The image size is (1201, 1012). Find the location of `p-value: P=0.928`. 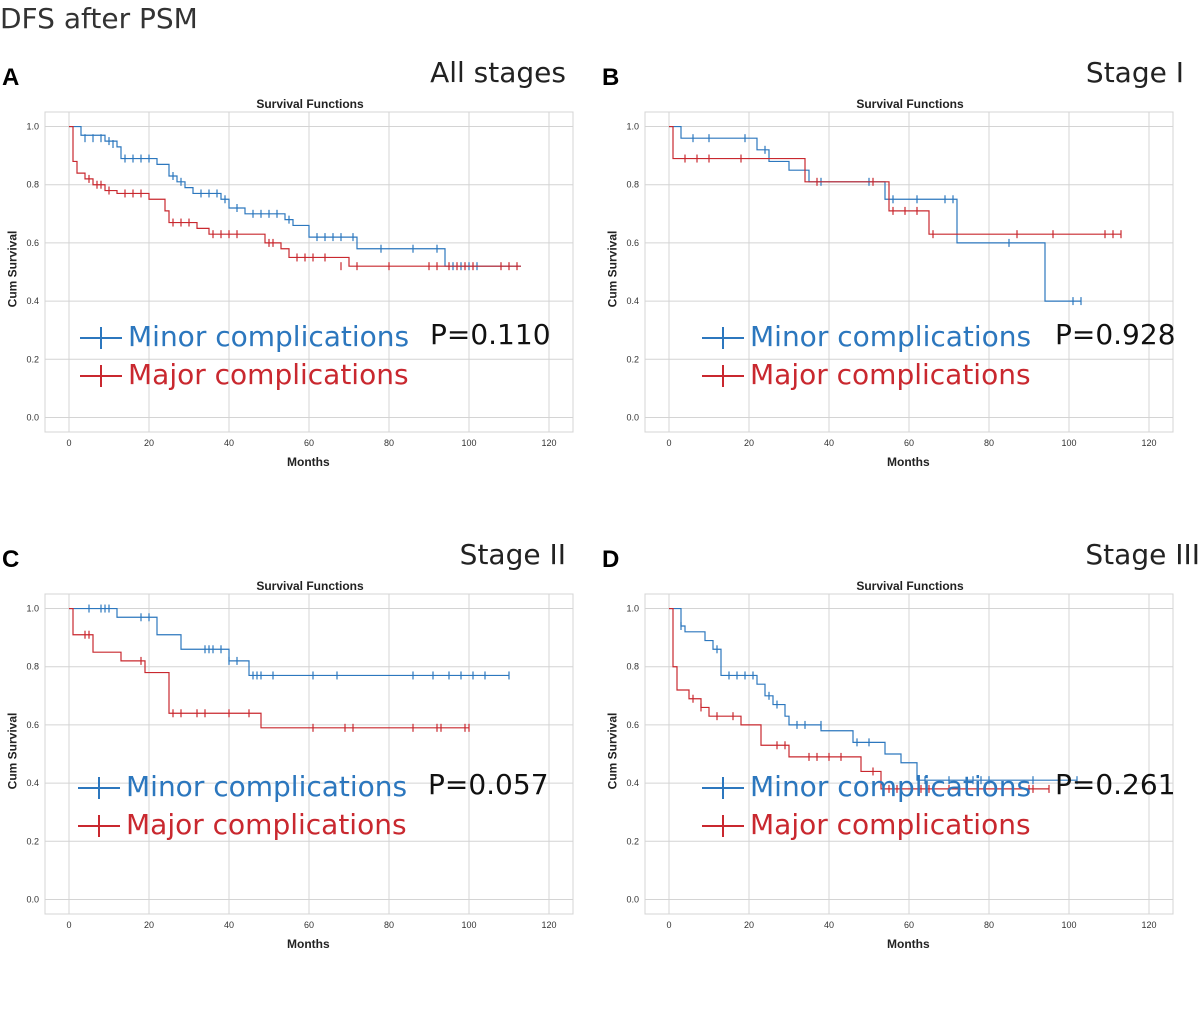

p-value: P=0.928 is located at coordinates (1115, 334).